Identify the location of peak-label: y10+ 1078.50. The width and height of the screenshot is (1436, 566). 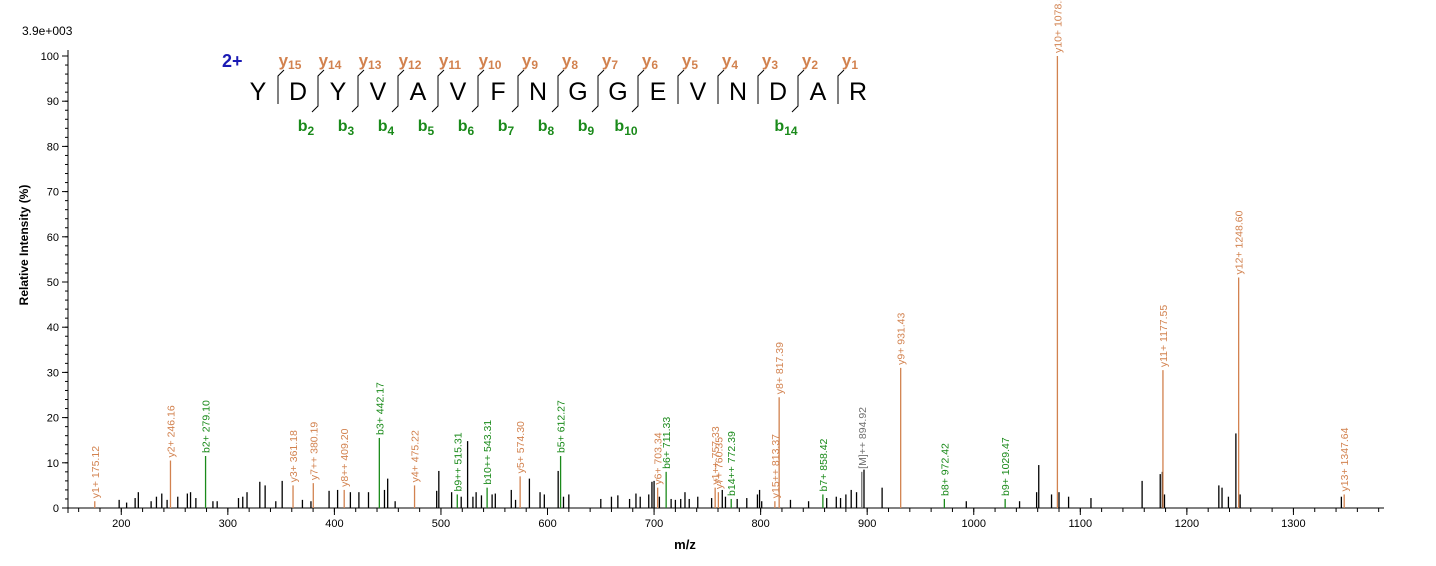
(1058, 26).